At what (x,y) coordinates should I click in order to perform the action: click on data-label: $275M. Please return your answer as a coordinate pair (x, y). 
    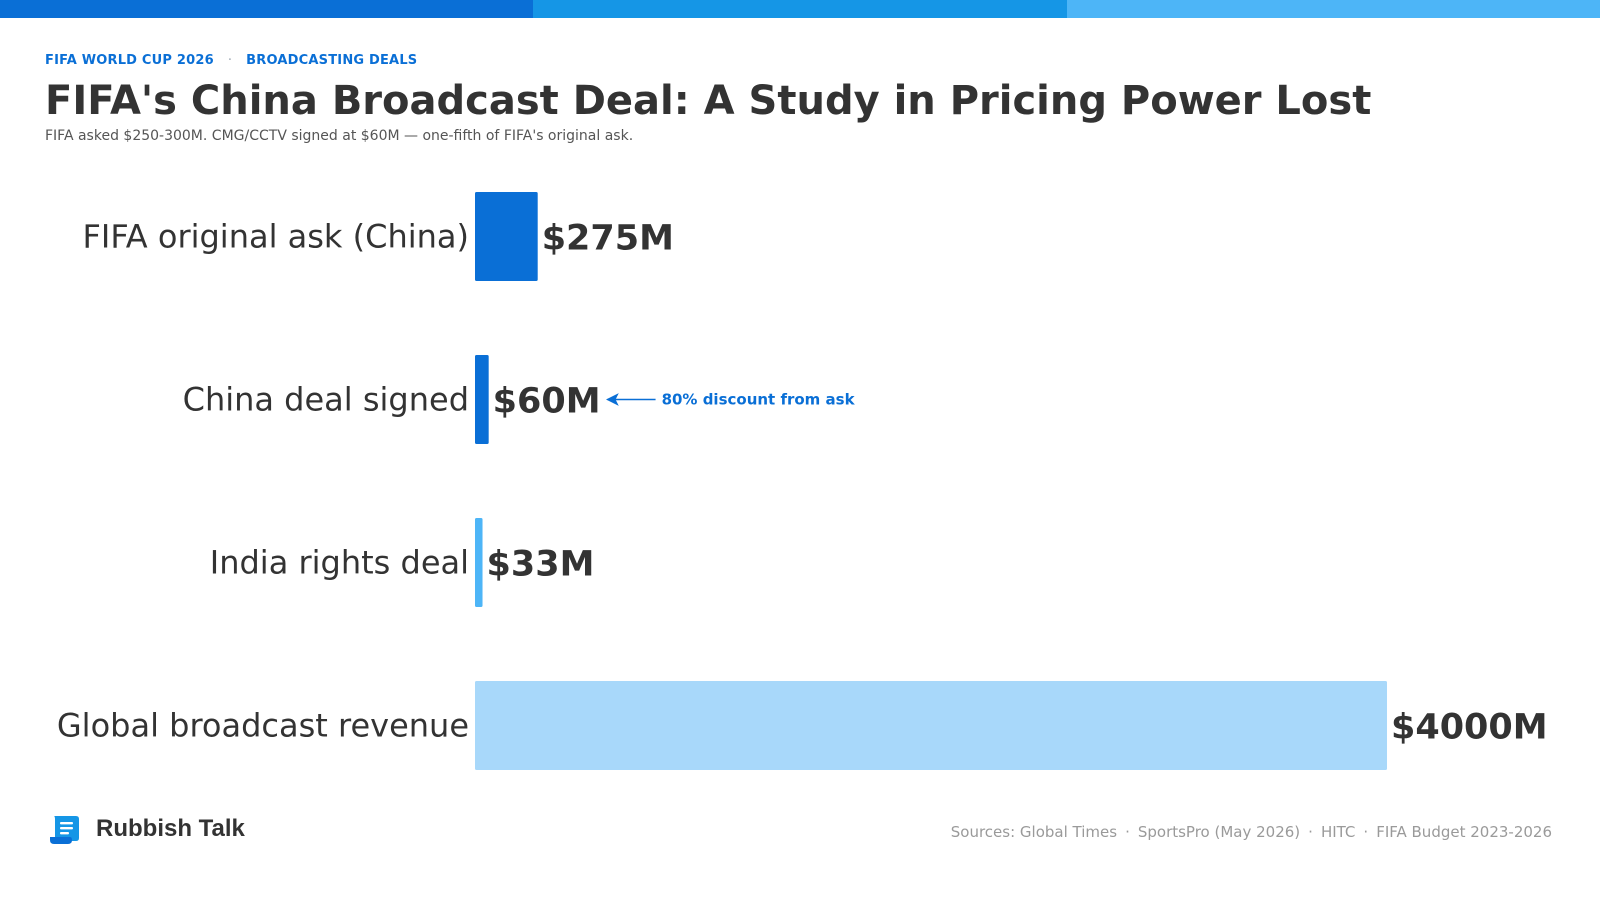
    Looking at the image, I should click on (608, 239).